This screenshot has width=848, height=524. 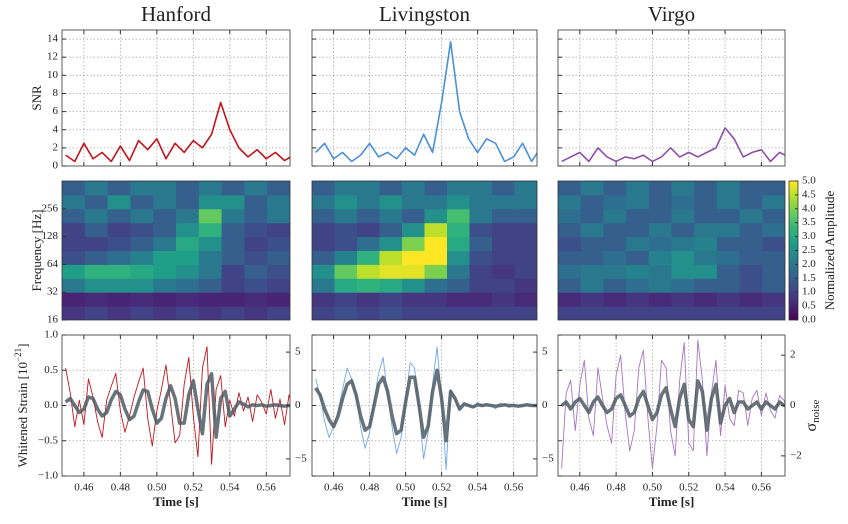 What do you see at coordinates (22, 346) in the screenshot?
I see `y-axis-label-end: ]` at bounding box center [22, 346].